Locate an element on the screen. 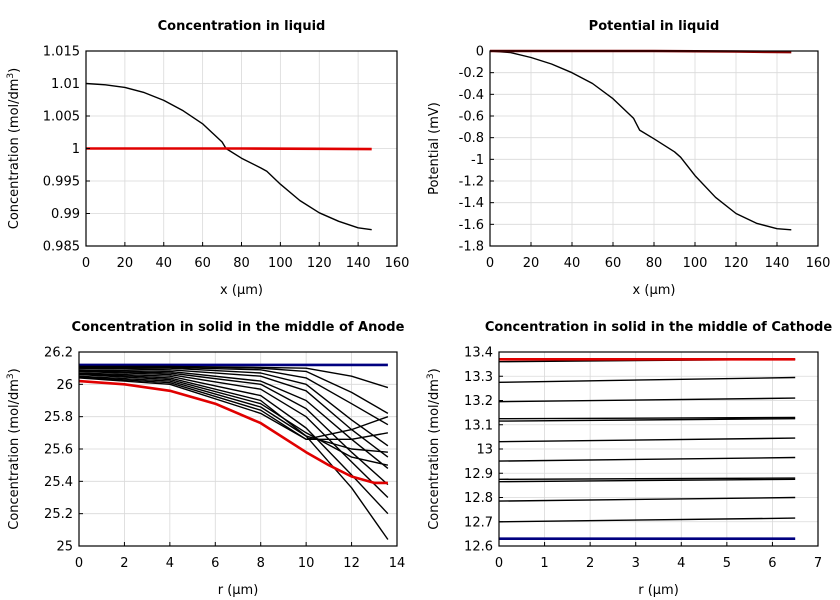 This screenshot has height=600, width=840. y-tick-label: 12.9 is located at coordinates (478, 474).